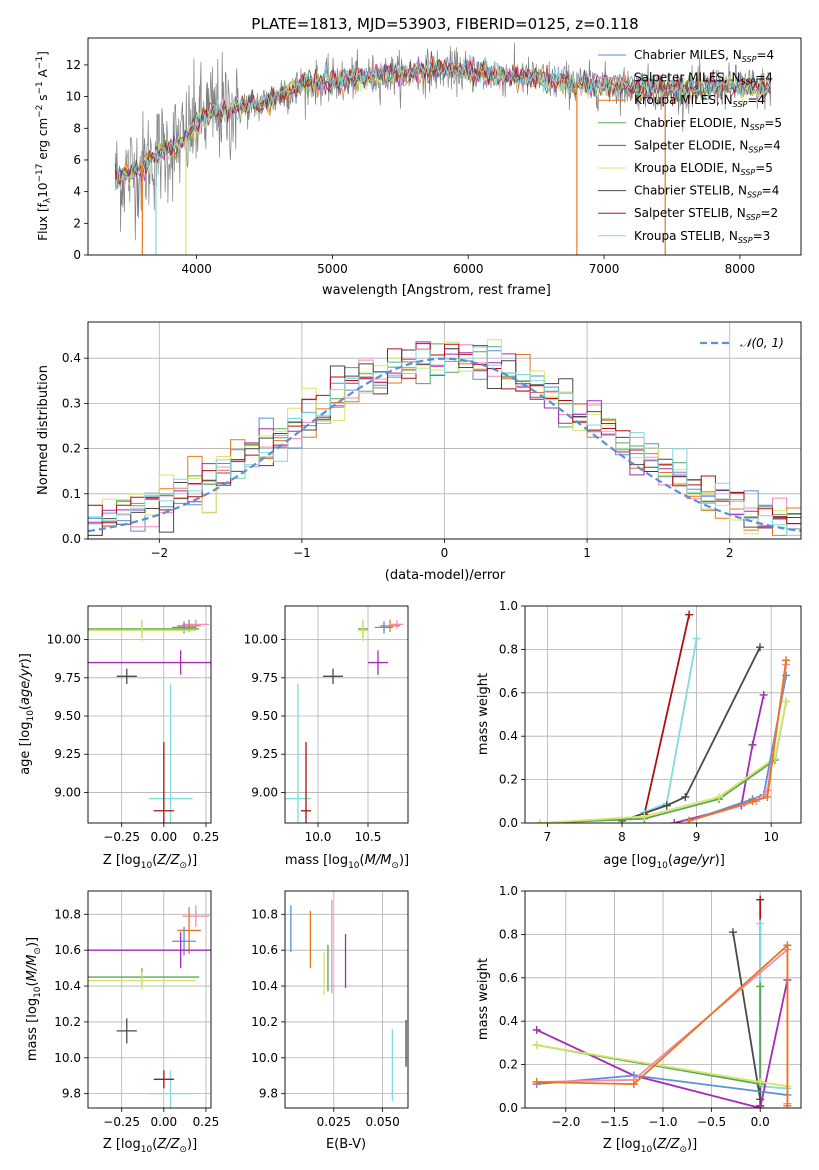 The height and width of the screenshot is (1170, 819). I want to click on ticks: −0.25 0.00 0.25 9.00 9.25 9.50 9.75 10.00, so click(133, 738).